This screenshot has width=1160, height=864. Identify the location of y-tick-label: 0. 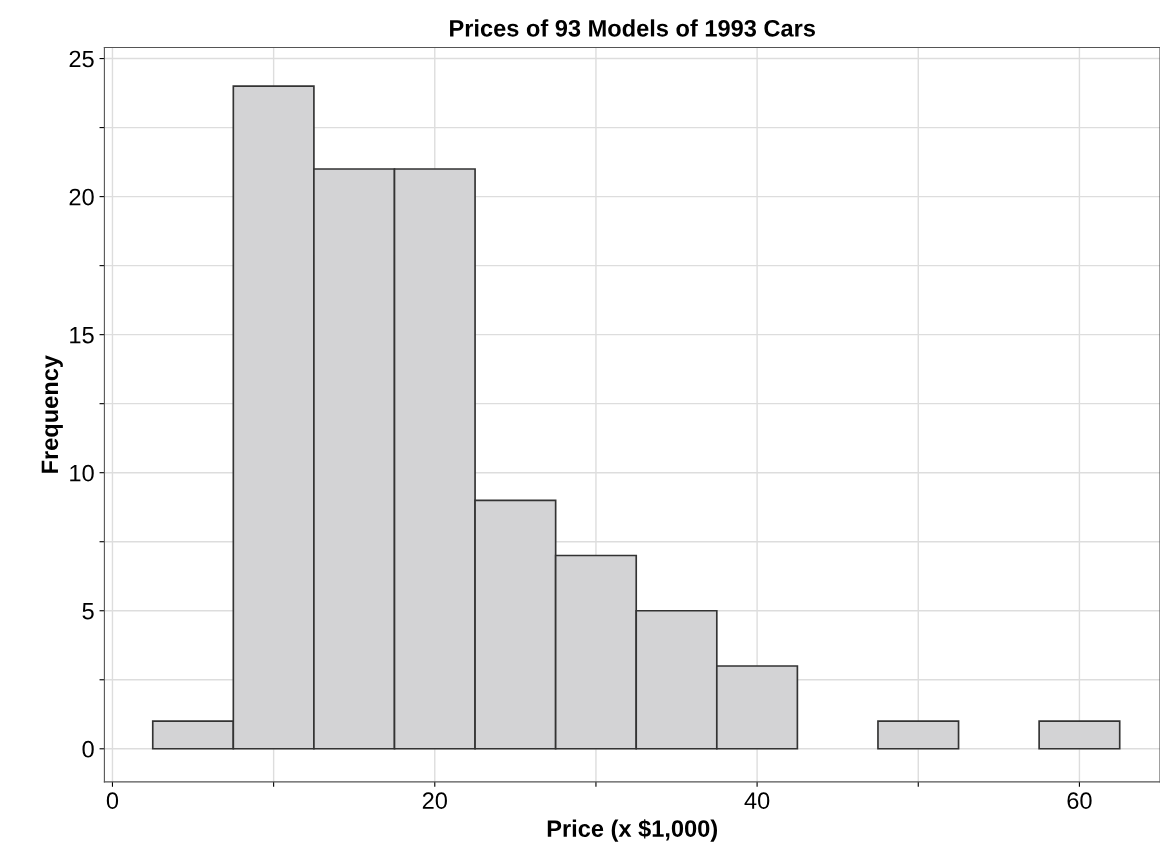
(88, 749).